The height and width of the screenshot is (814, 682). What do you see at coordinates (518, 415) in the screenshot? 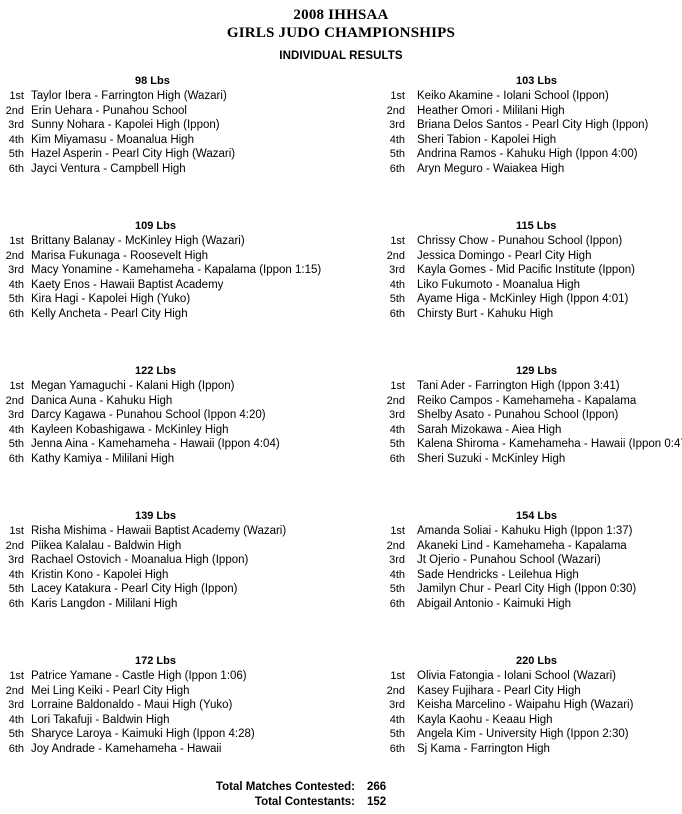
I see `placing-entry: Shelby Asato - Punahou School (Ippon)` at bounding box center [518, 415].